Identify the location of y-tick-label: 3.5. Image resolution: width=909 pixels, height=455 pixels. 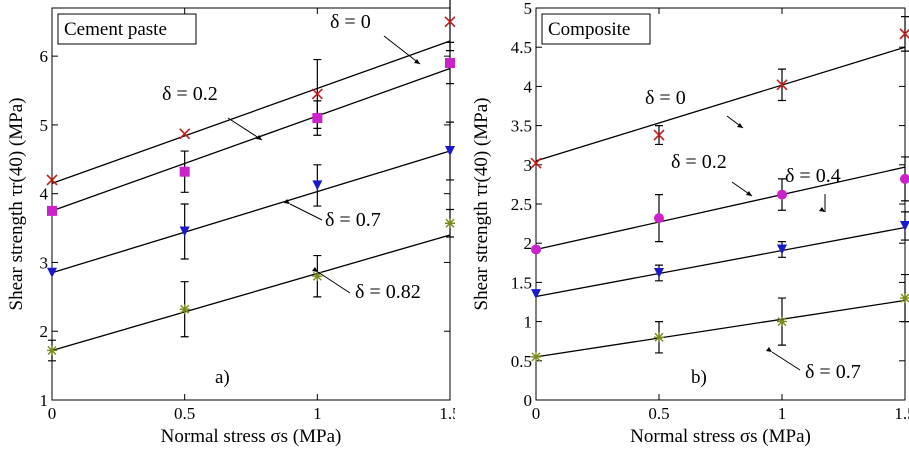
(521, 126).